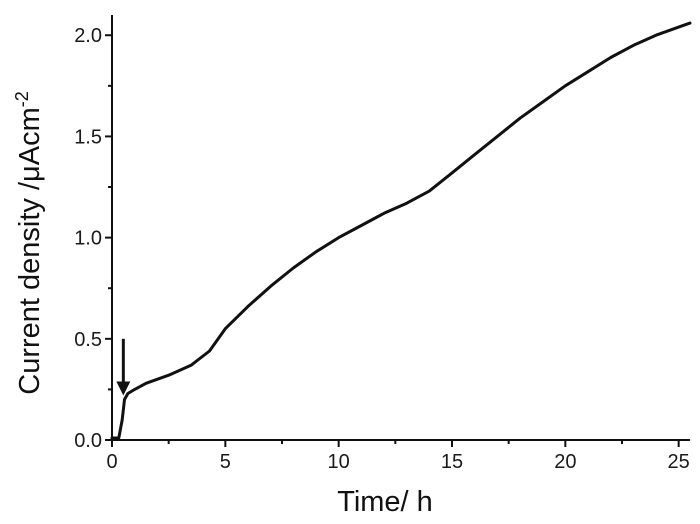 This screenshot has width=700, height=524. What do you see at coordinates (88, 36) in the screenshot?
I see `y-tick-label: 2.0` at bounding box center [88, 36].